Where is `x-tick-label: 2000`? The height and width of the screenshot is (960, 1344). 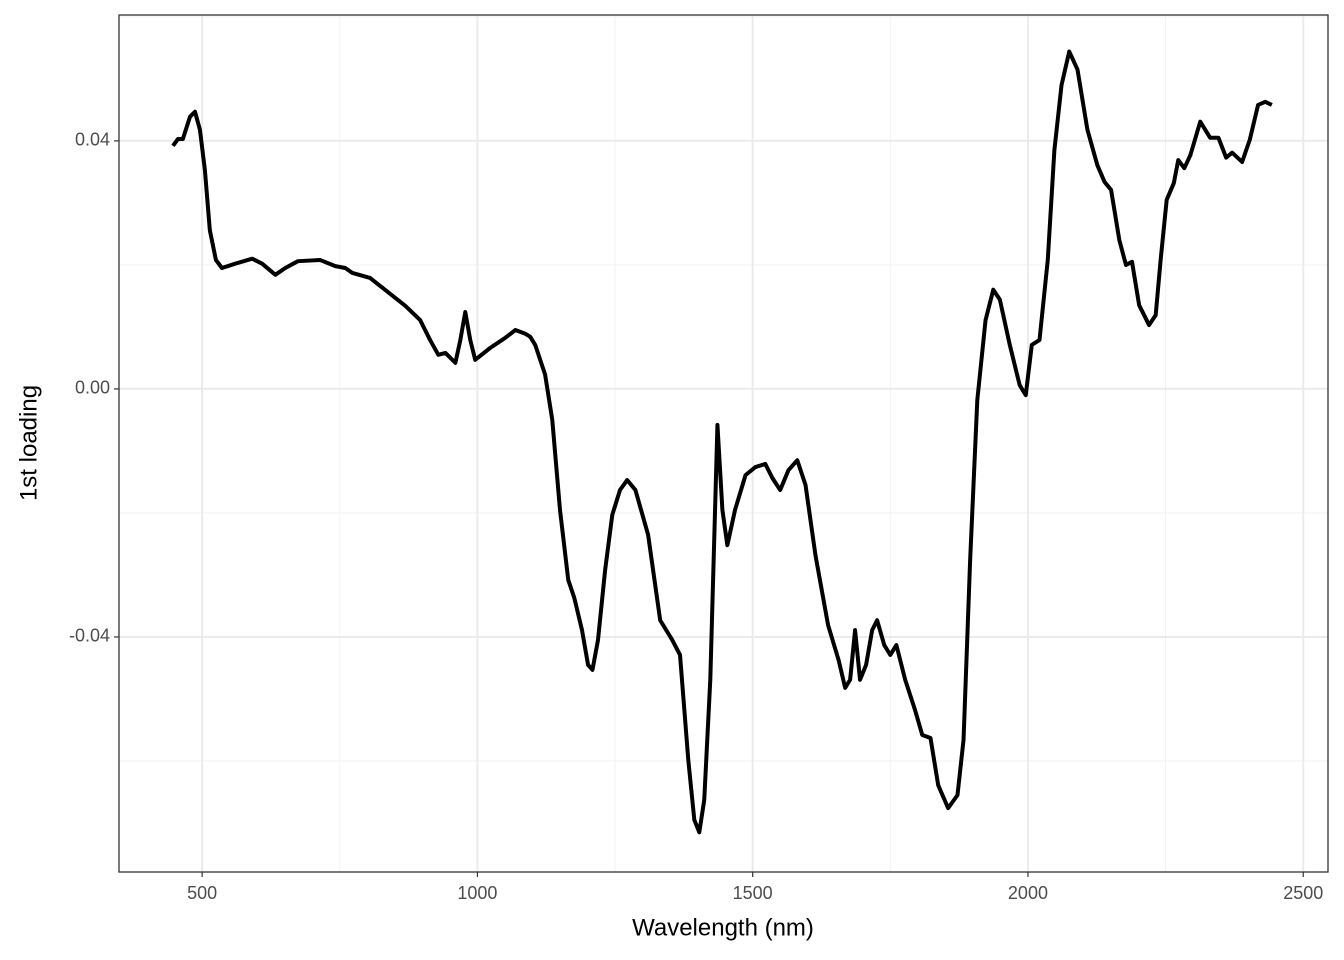 x-tick-label: 2000 is located at coordinates (1028, 893).